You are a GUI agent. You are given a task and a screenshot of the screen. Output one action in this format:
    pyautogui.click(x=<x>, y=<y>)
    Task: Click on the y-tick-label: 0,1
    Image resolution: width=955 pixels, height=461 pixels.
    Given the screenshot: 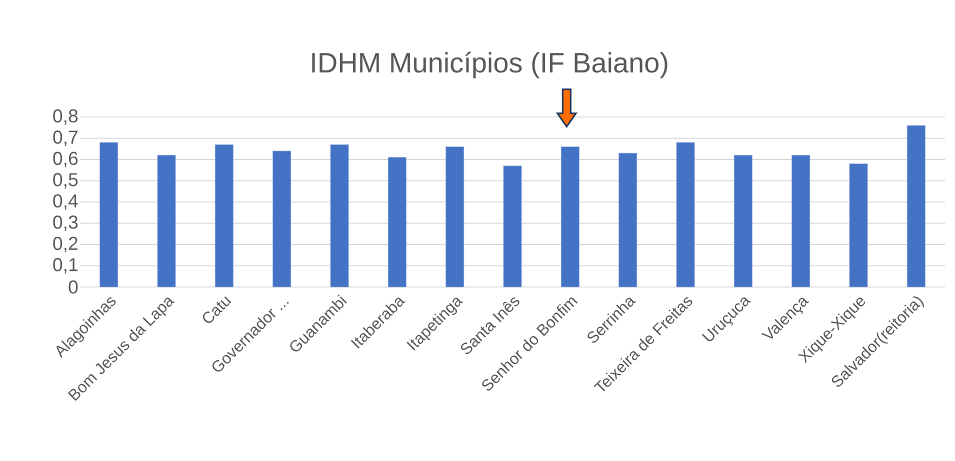 What is the action you would take?
    pyautogui.click(x=65, y=266)
    